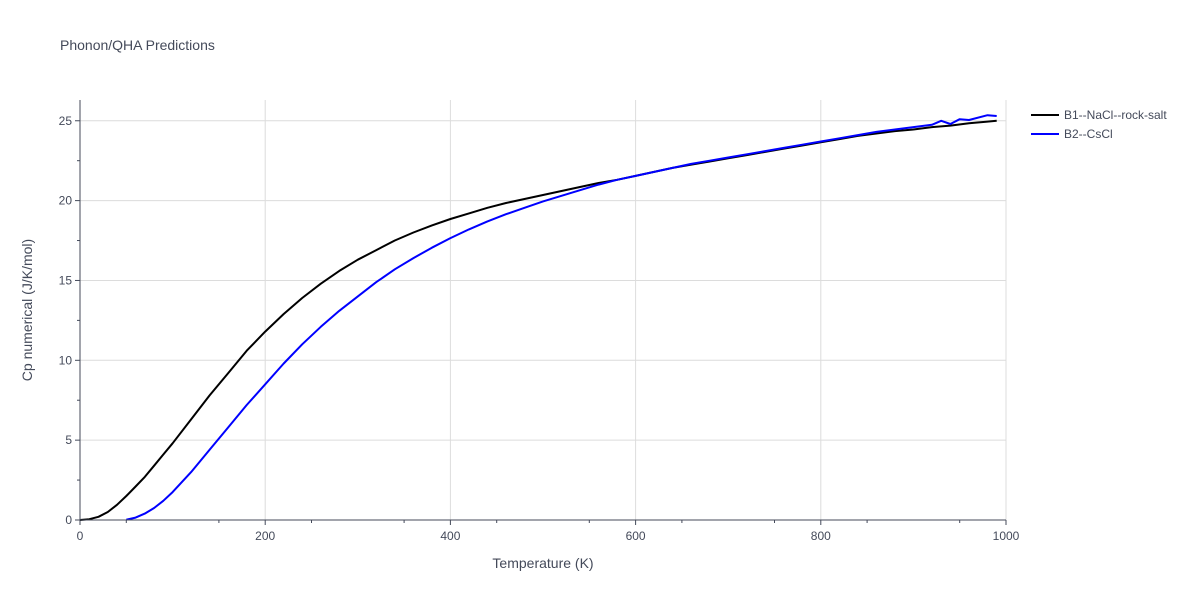 The height and width of the screenshot is (600, 1200). What do you see at coordinates (80, 536) in the screenshot?
I see `x-tick-label: 0` at bounding box center [80, 536].